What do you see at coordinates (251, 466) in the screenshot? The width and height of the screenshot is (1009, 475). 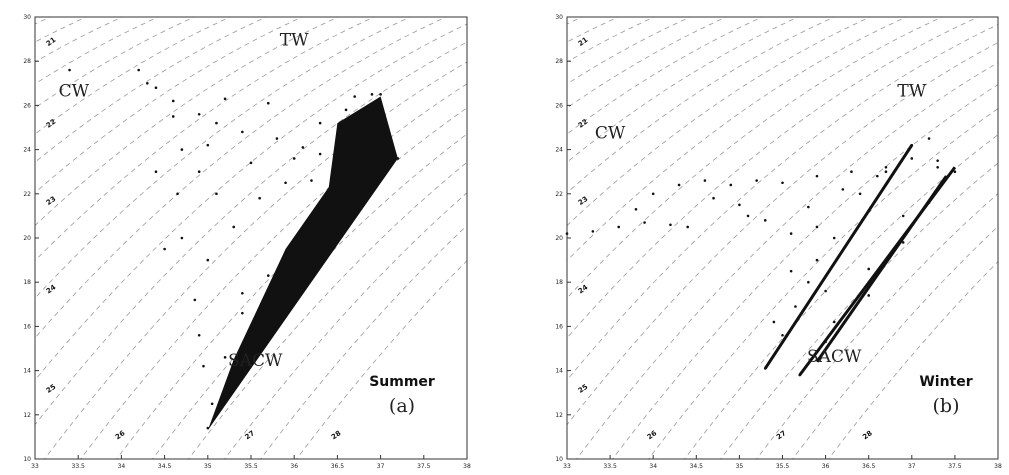 I see `x-tick-label: 35.5` at bounding box center [251, 466].